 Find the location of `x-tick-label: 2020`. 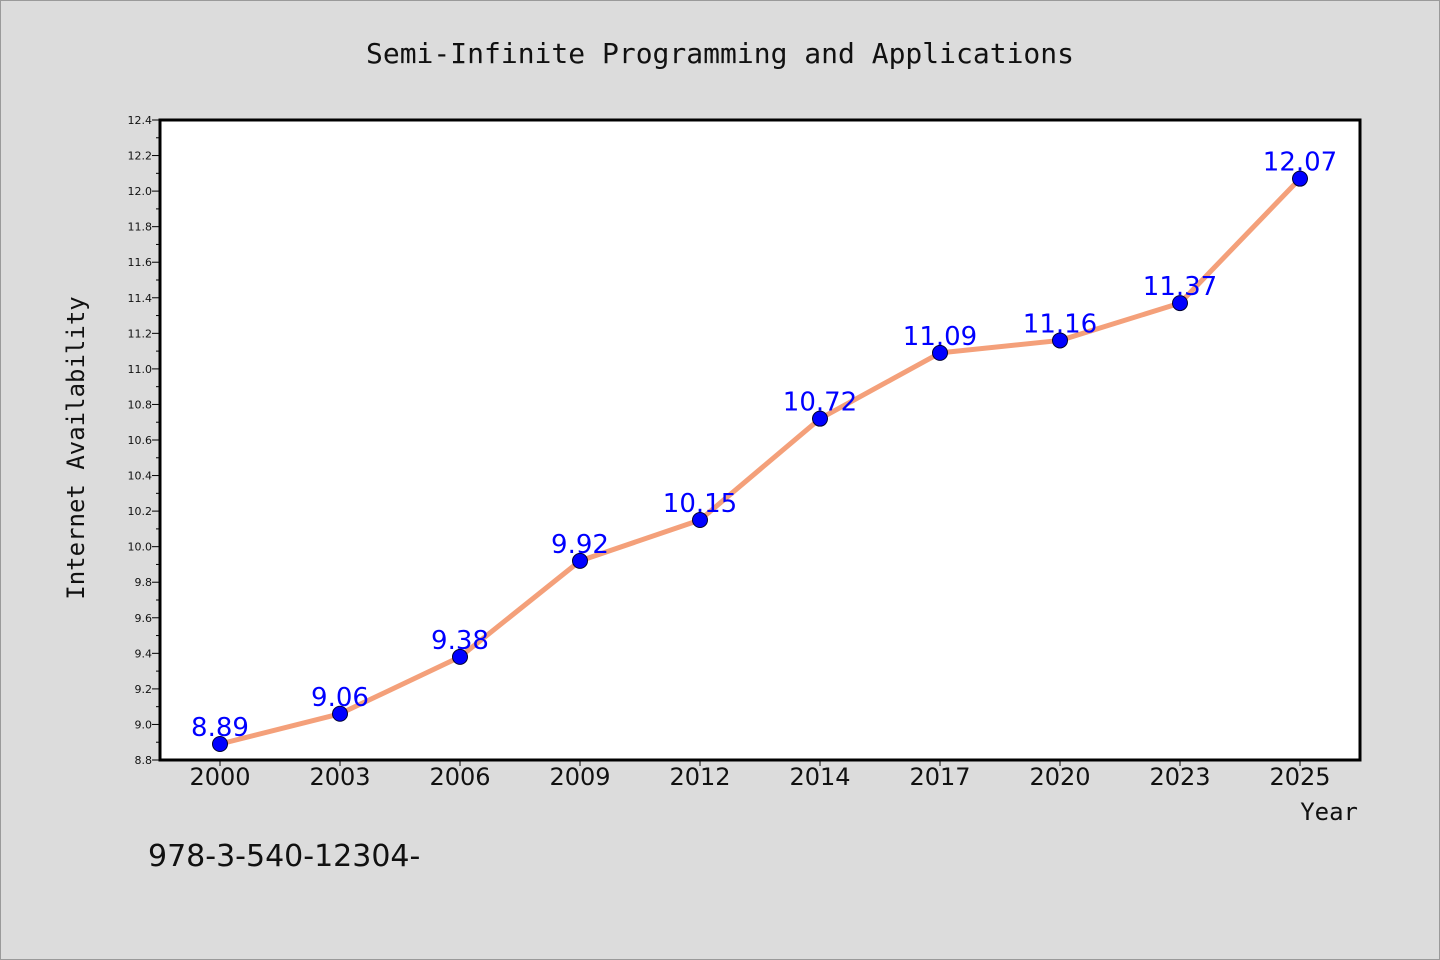

x-tick-label: 2020 is located at coordinates (1059, 777).